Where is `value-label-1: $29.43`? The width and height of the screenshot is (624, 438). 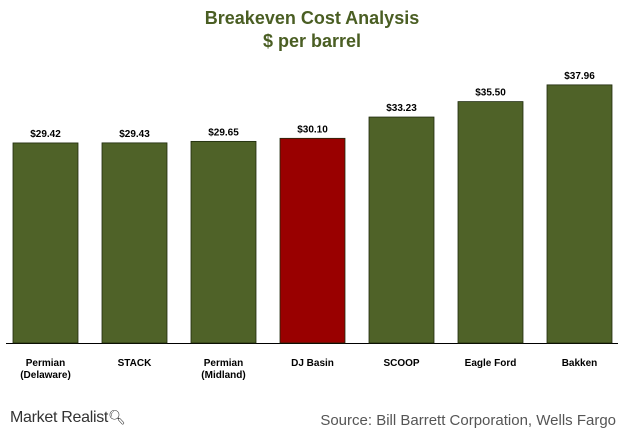 value-label-1: $29.43 is located at coordinates (134, 134).